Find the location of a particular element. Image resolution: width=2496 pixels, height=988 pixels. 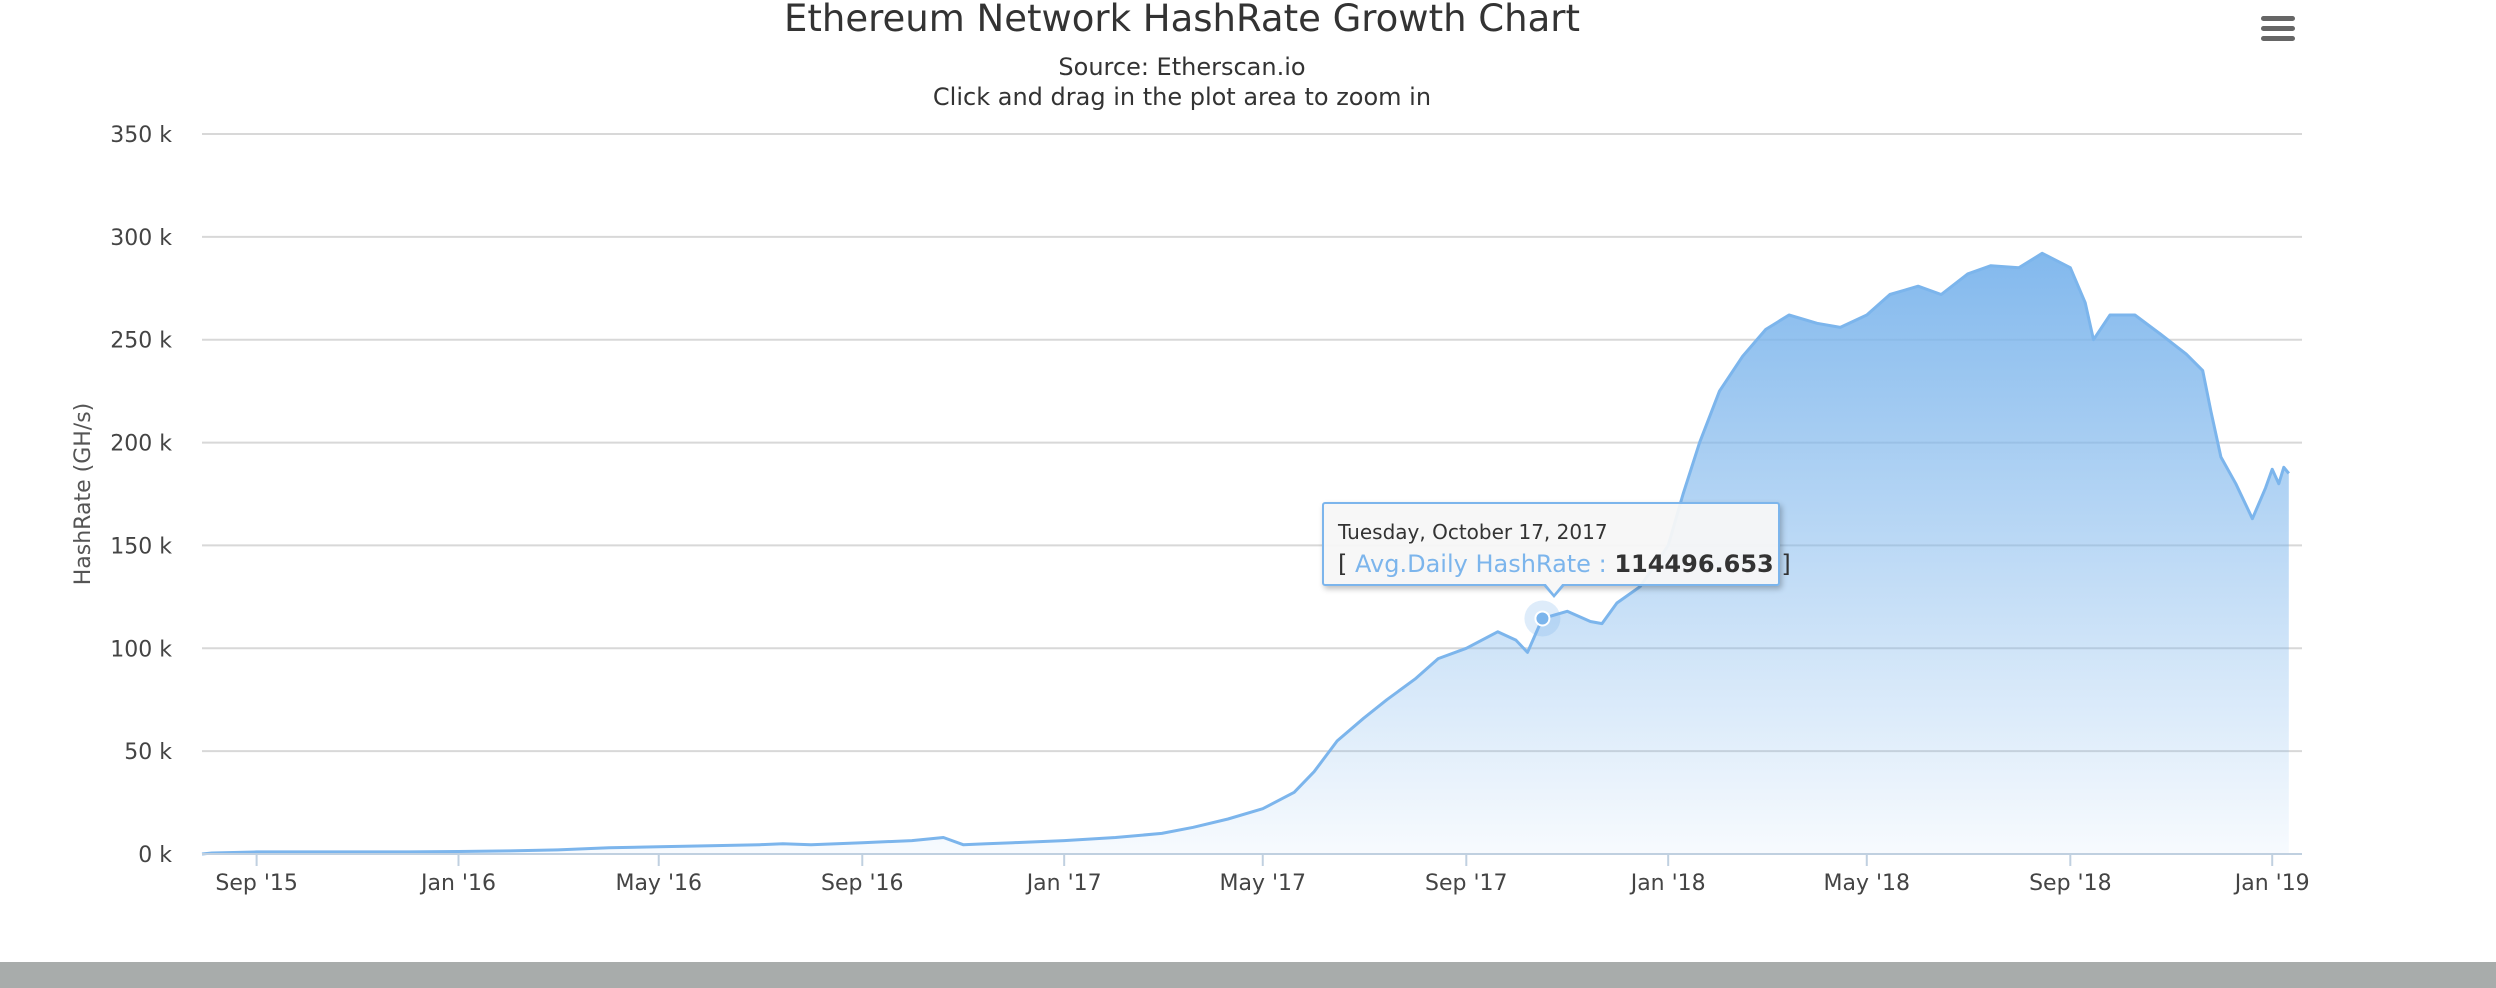

tooltip-value: 114496.653 is located at coordinates (1694, 564).